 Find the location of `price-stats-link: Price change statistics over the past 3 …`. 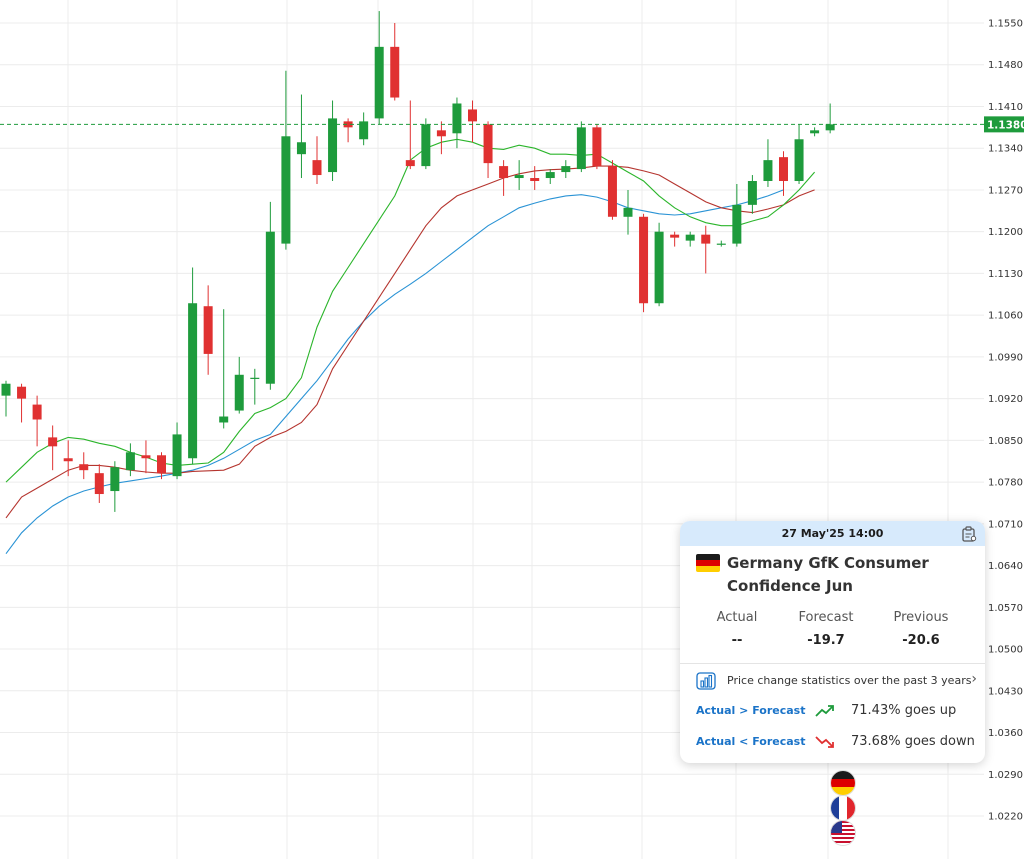

price-stats-link: Price change statistics over the past 3 … is located at coordinates (836, 681).